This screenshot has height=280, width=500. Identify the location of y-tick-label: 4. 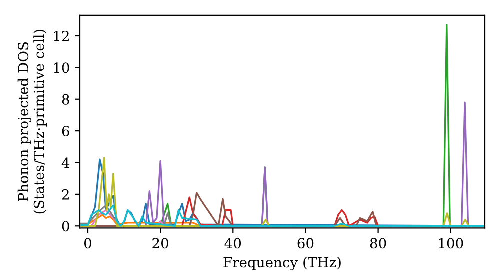
(66, 163).